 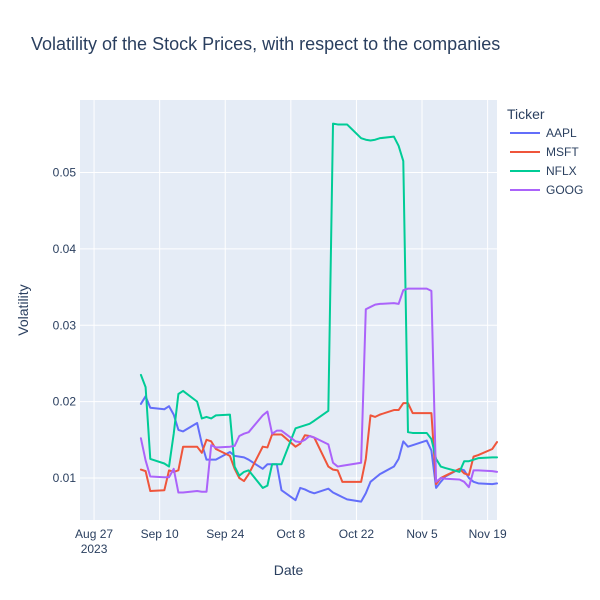 I want to click on y-axis-title: Volatility, so click(x=23, y=309).